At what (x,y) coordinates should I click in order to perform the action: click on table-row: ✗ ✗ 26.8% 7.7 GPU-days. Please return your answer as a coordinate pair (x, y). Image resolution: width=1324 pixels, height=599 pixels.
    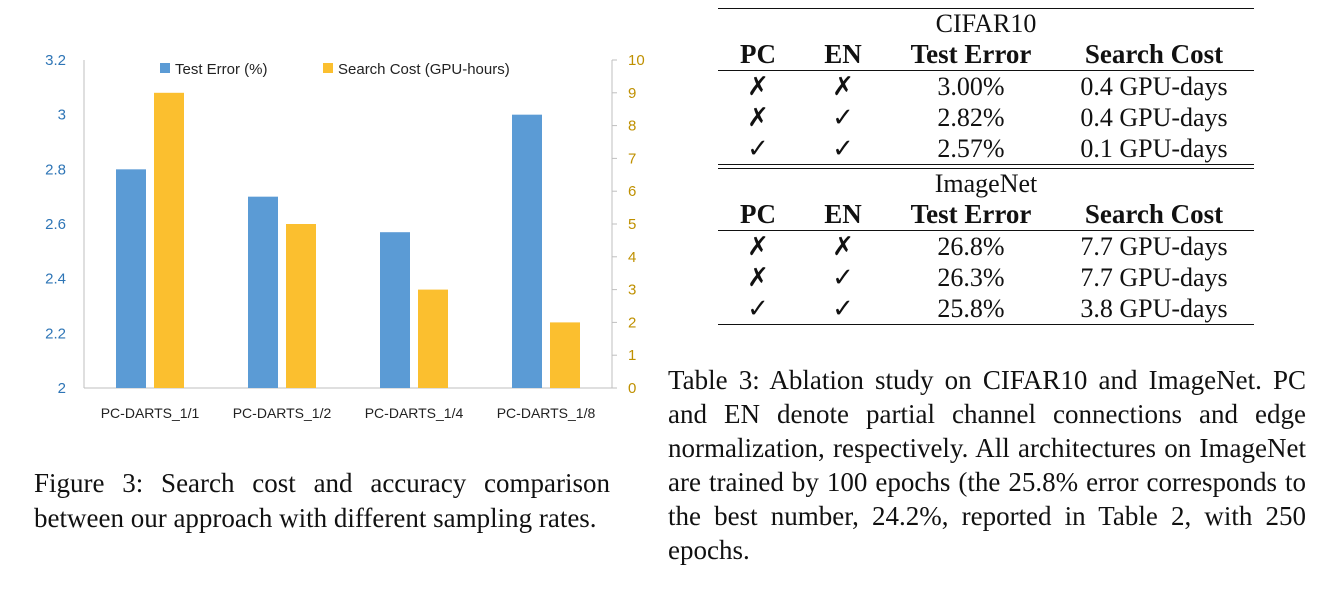
    Looking at the image, I should click on (986, 247).